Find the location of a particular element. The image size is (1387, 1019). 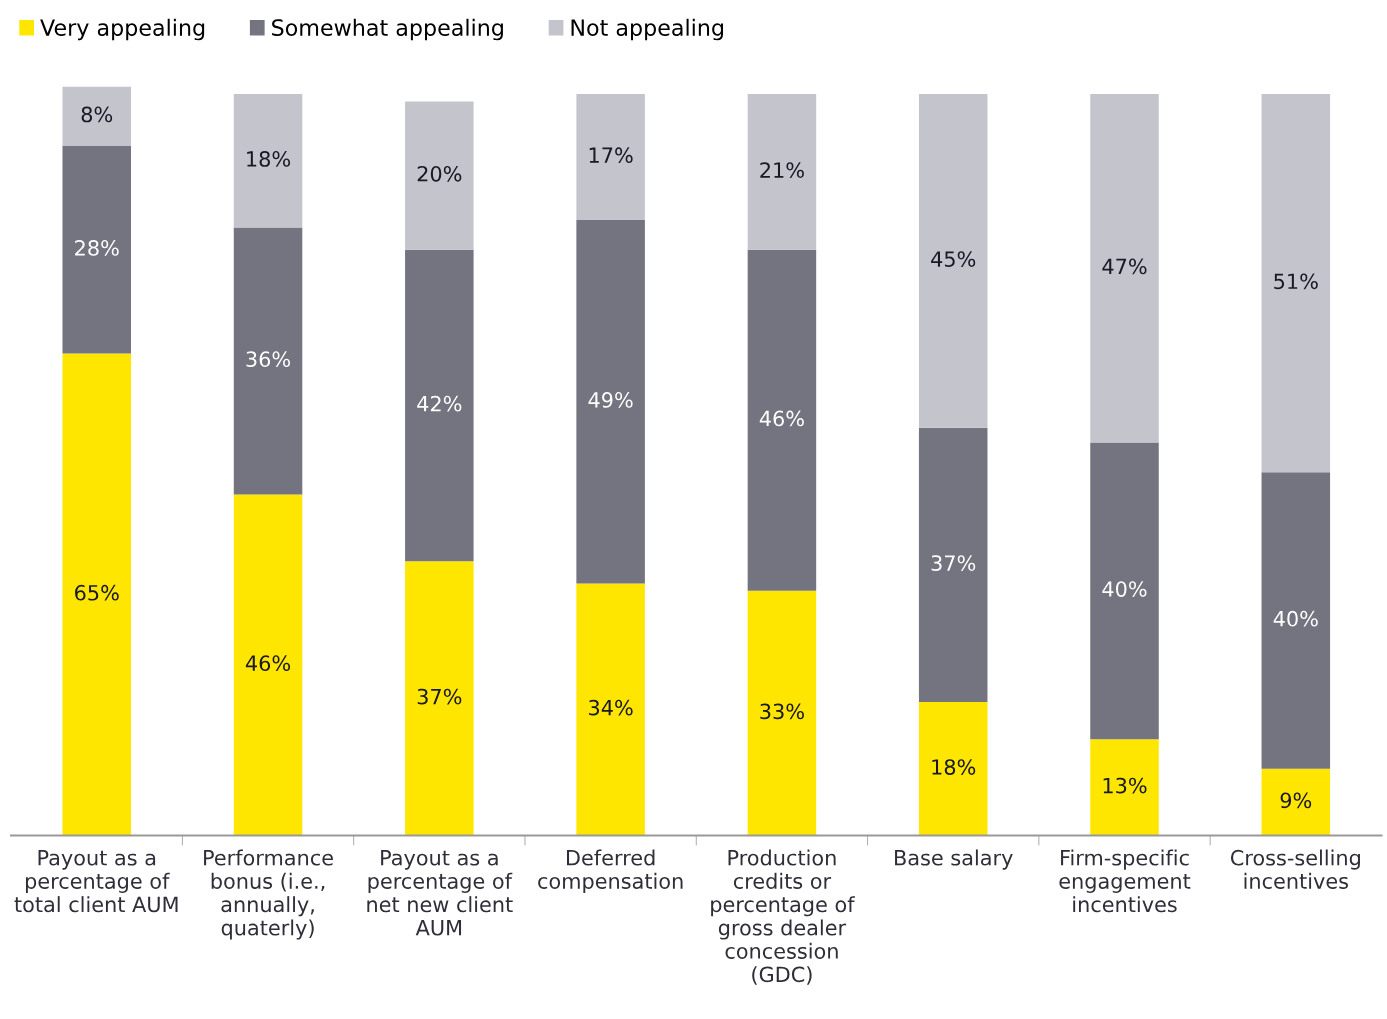

legend-label: Not appealing is located at coordinates (647, 29).